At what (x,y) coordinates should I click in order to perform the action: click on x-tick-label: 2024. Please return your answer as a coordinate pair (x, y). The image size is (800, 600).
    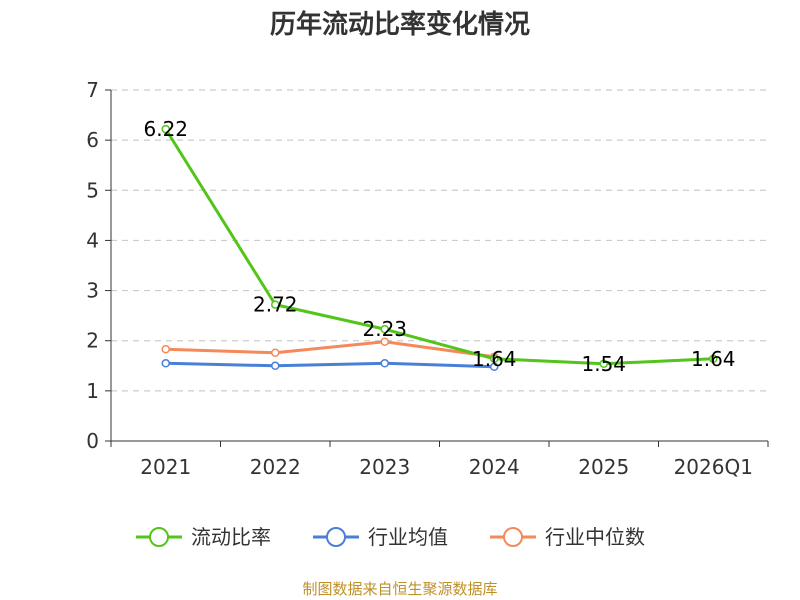
    Looking at the image, I should click on (494, 467).